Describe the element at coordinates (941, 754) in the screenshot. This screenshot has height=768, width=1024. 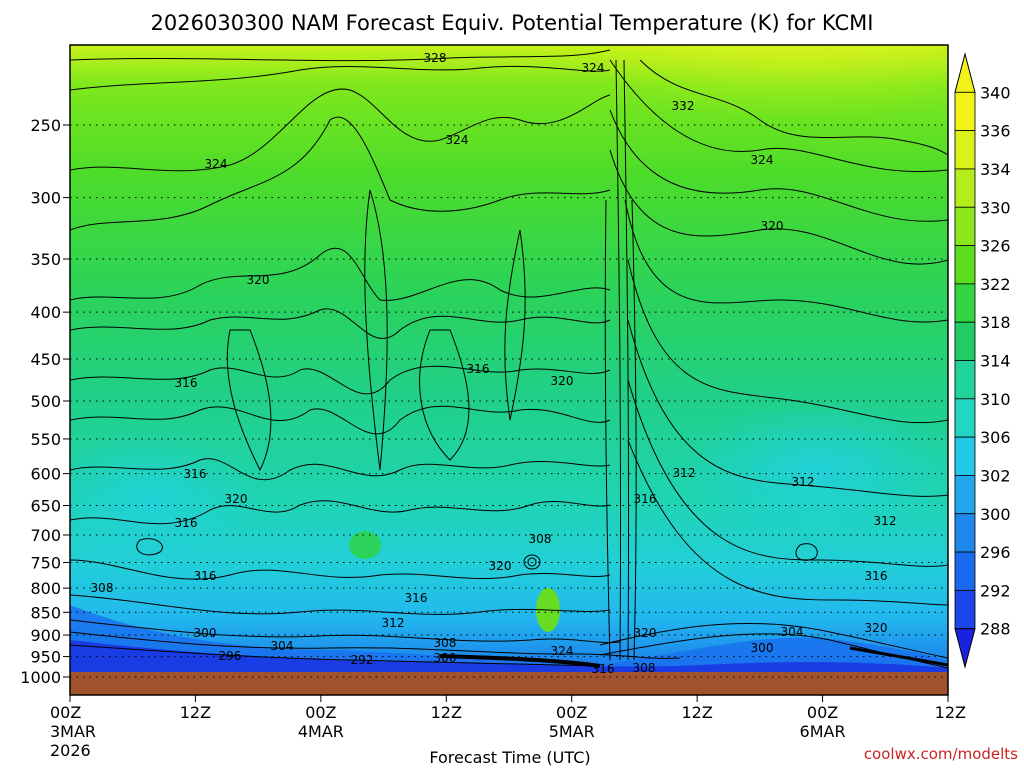
I see `credit-text: coolwx.com/modelts` at that location.